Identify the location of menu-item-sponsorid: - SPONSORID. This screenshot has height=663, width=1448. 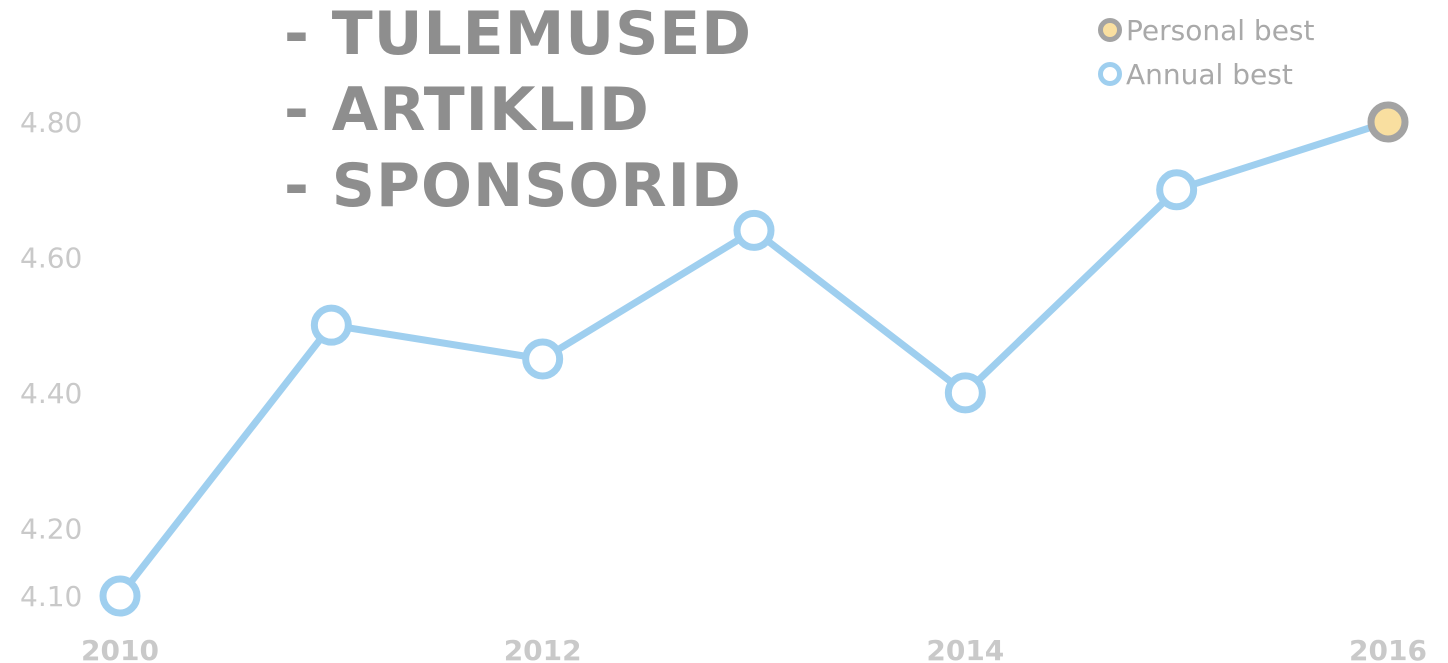
(513, 186).